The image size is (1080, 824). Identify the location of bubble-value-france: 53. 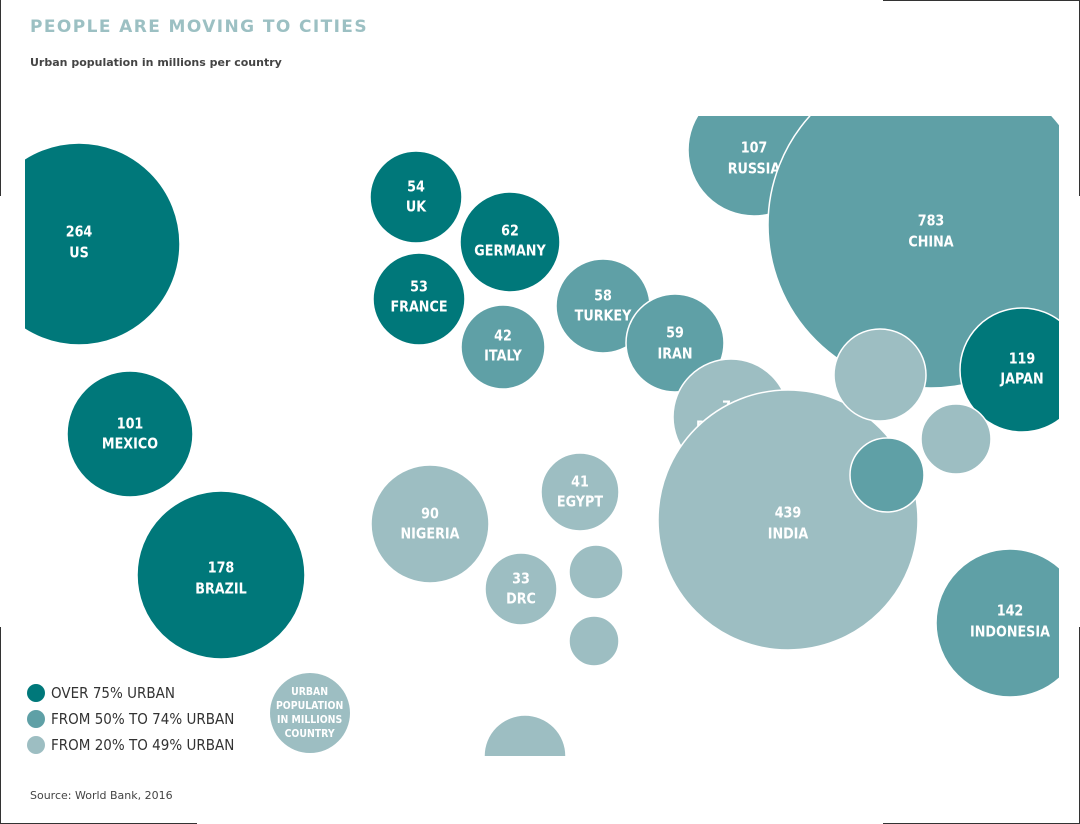
(419, 286).